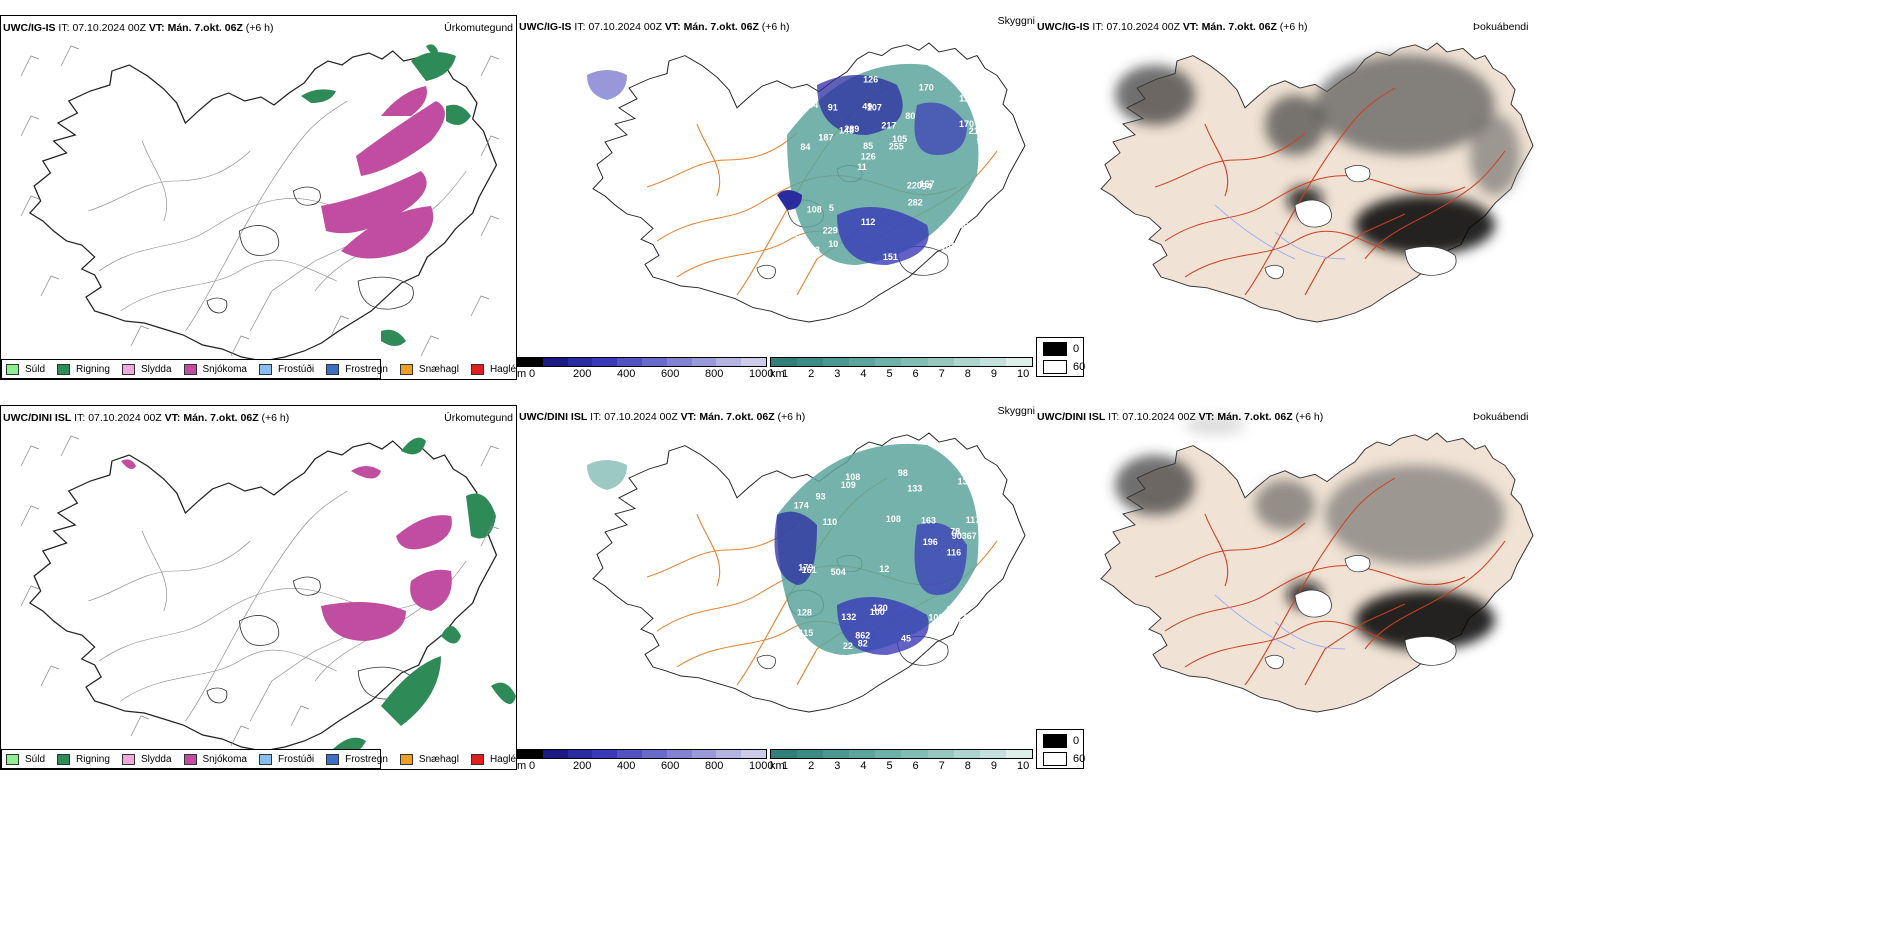 The image size is (1900, 950). What do you see at coordinates (532, 374) in the screenshot?
I see `colorbar-tick: 0` at bounding box center [532, 374].